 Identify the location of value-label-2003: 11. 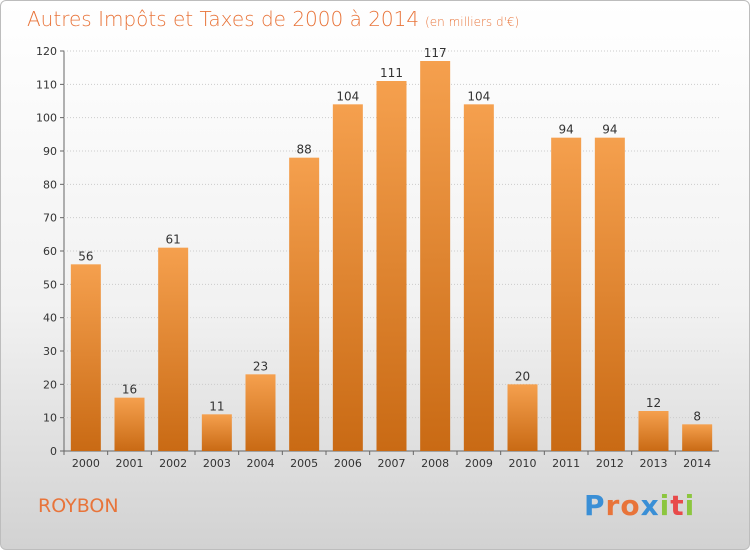
(216, 406).